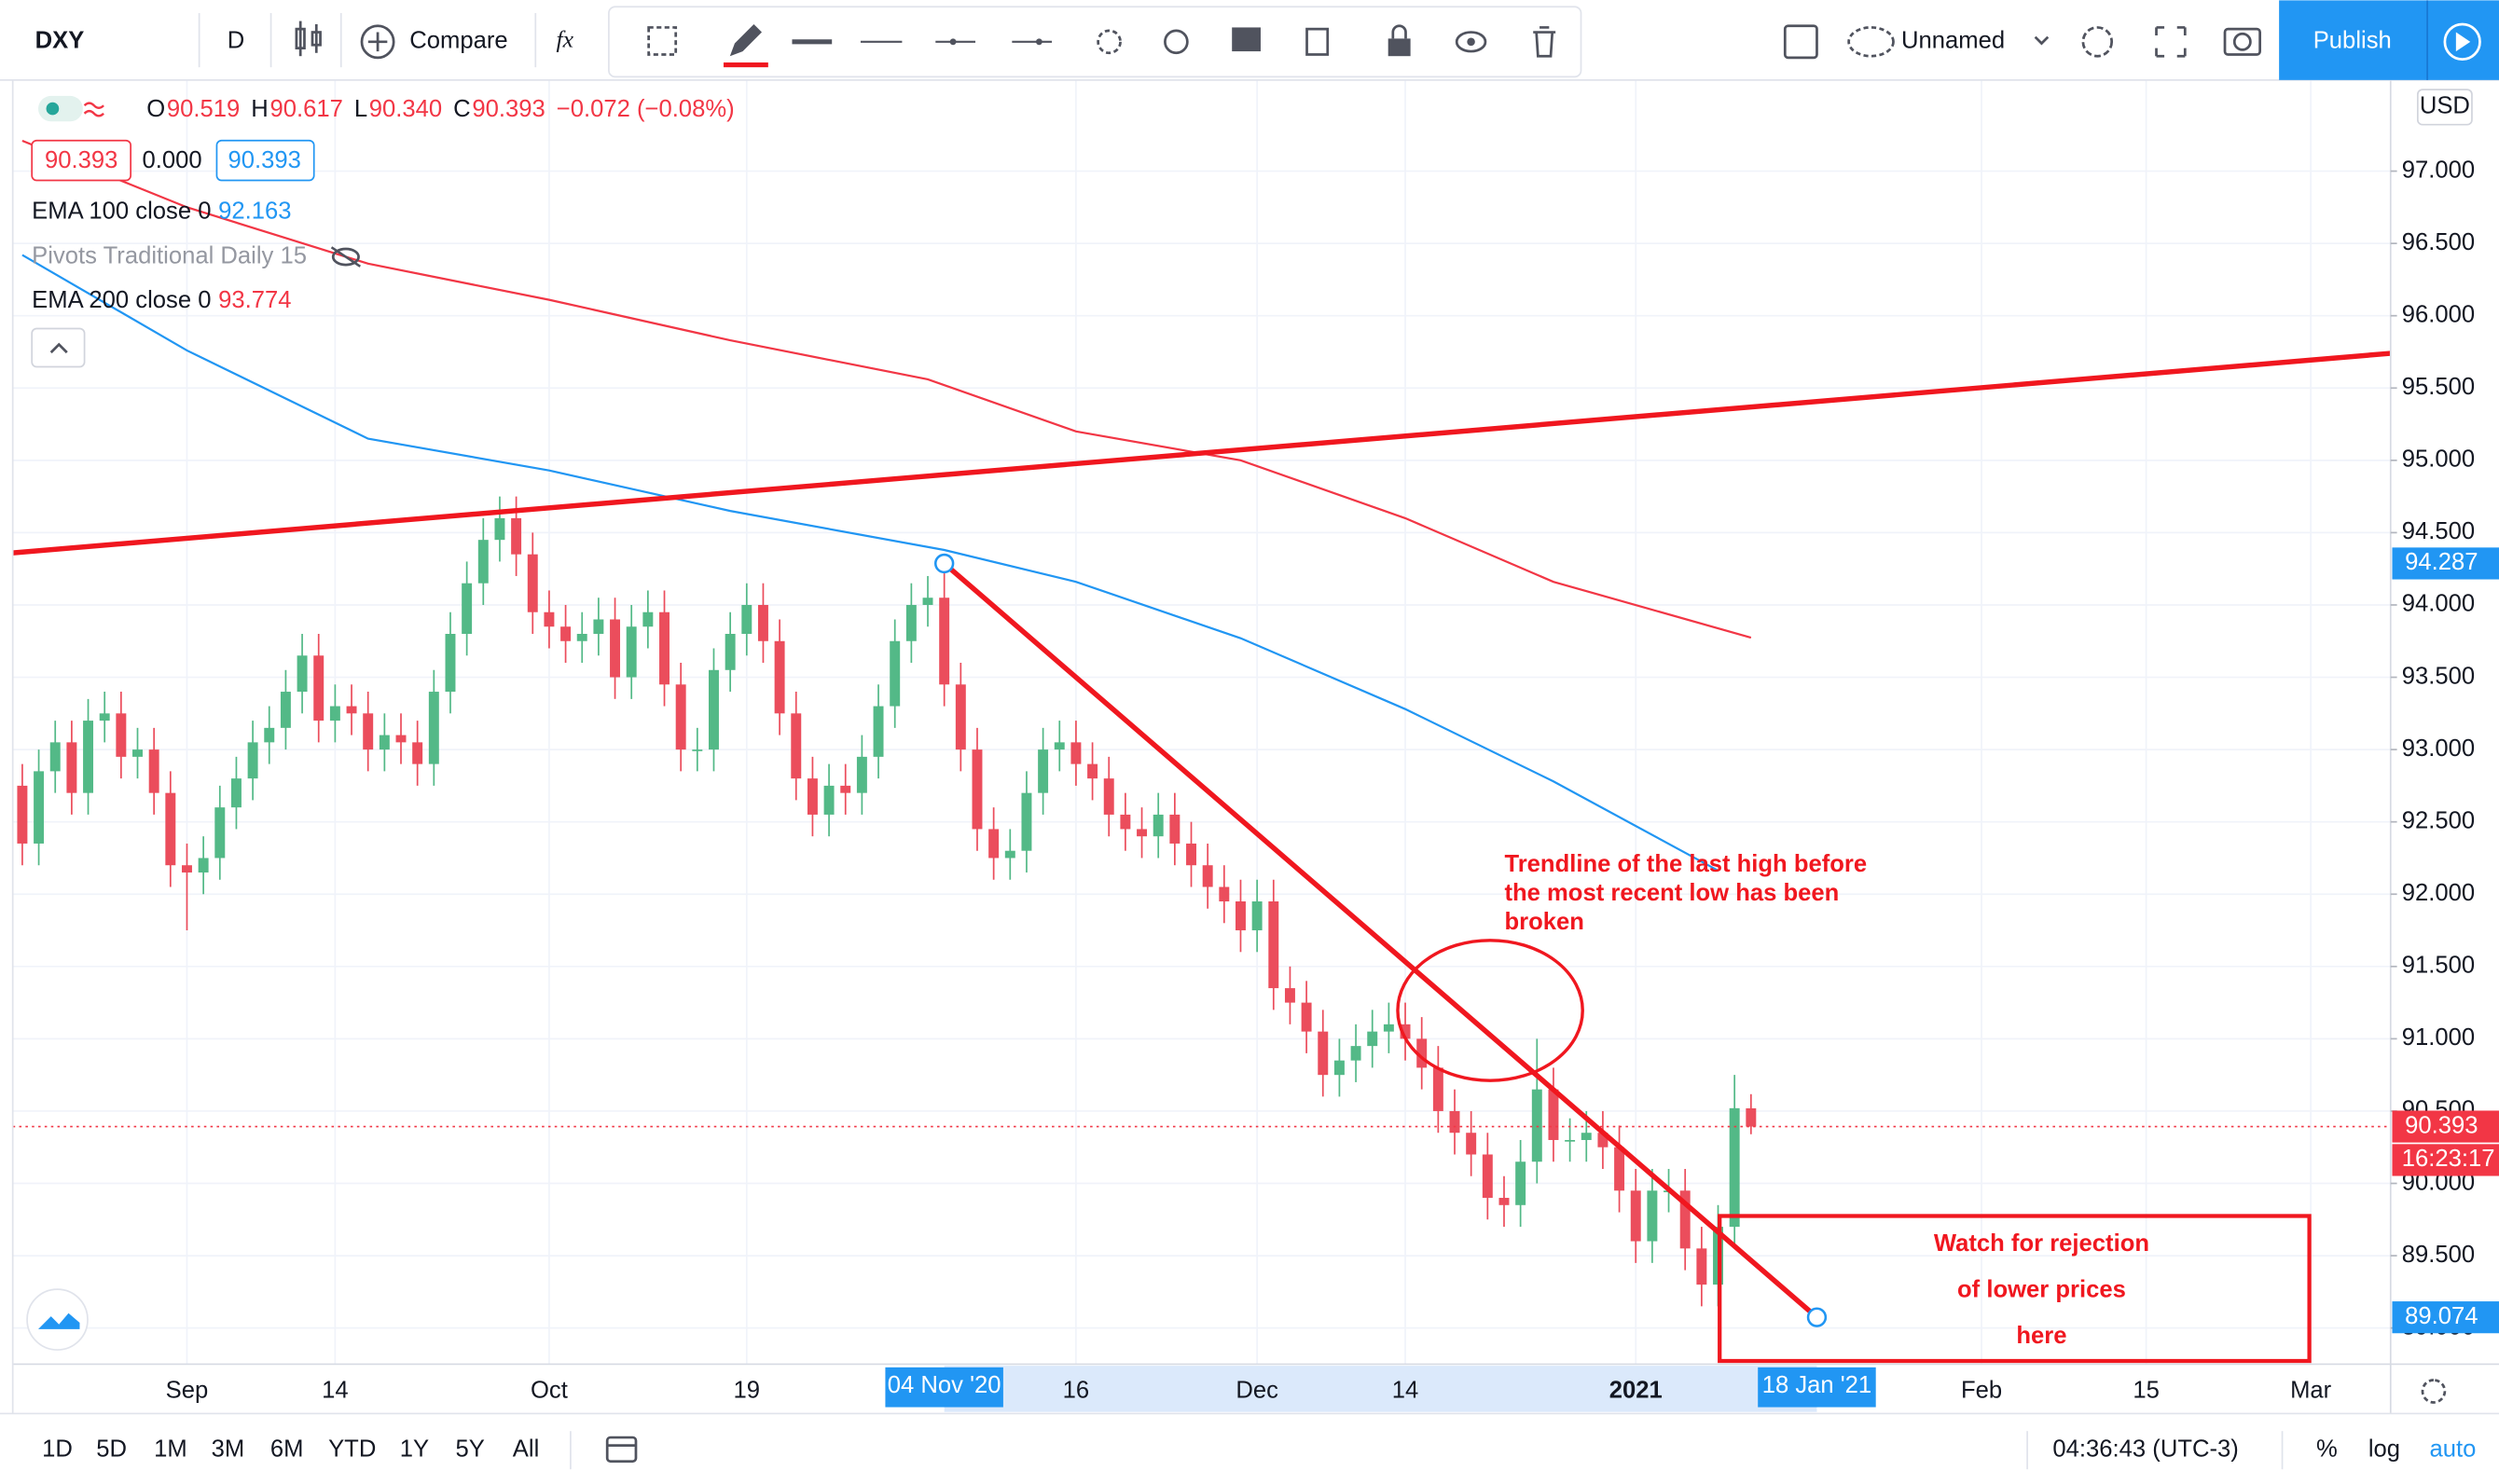  I want to click on publish-play, so click(2462, 41).